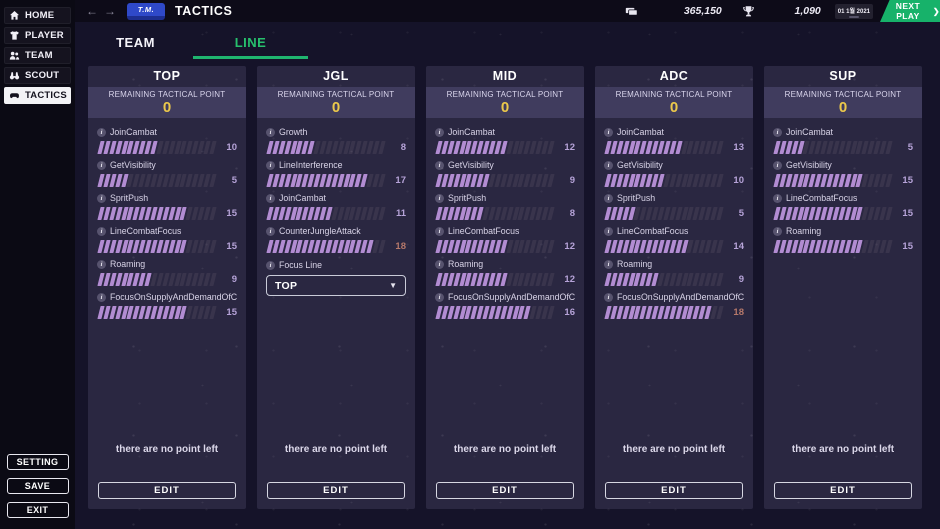 Image resolution: width=940 pixels, height=529 pixels. What do you see at coordinates (167, 76) in the screenshot?
I see `lane-title: TOP` at bounding box center [167, 76].